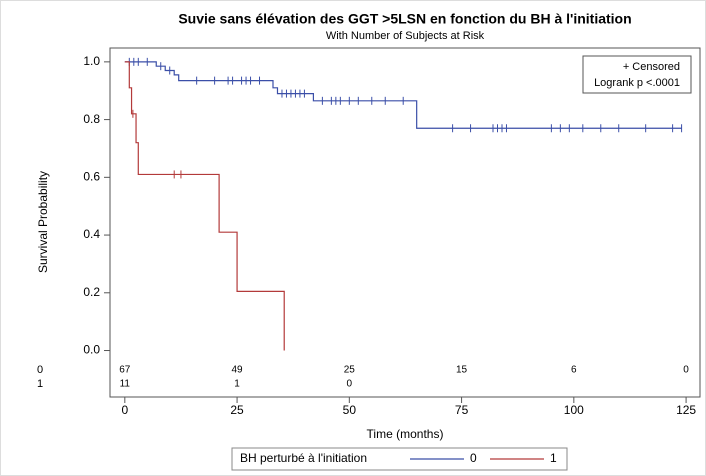  Describe the element at coordinates (651, 67) in the screenshot. I see `censored-note: + Censored` at that location.